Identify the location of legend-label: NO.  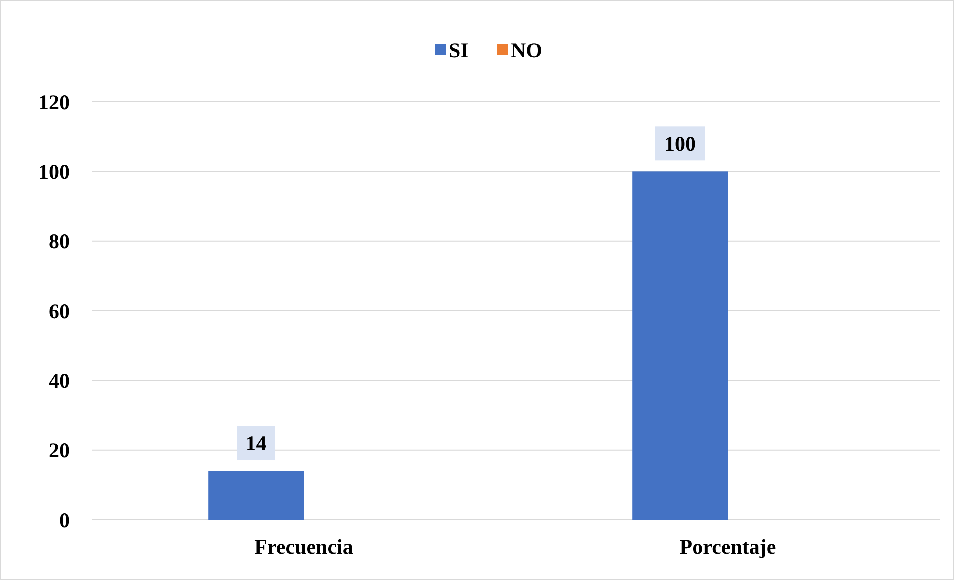
(526, 50).